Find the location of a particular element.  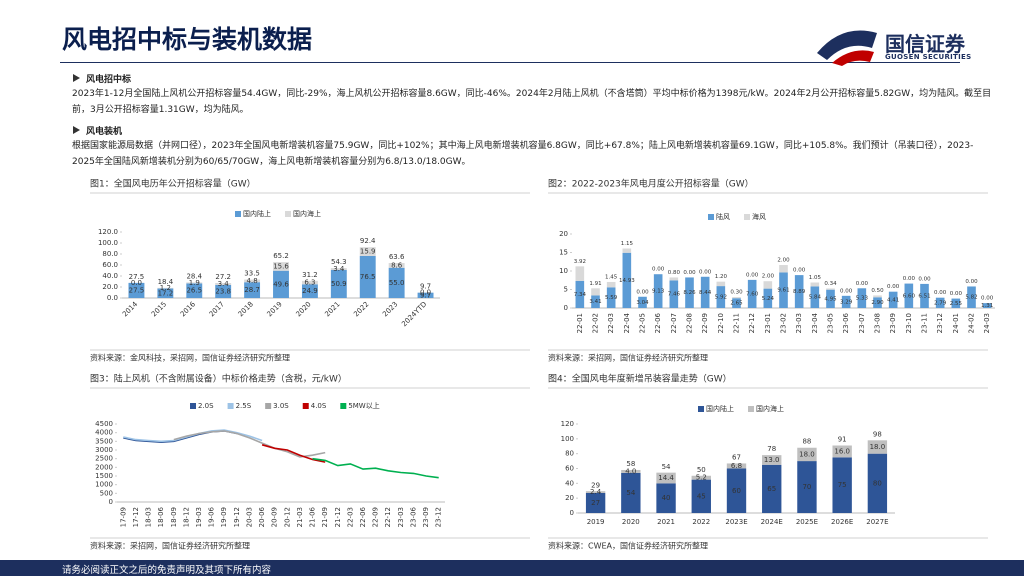

x-tick-label: 19-03 is located at coordinates (199, 517).